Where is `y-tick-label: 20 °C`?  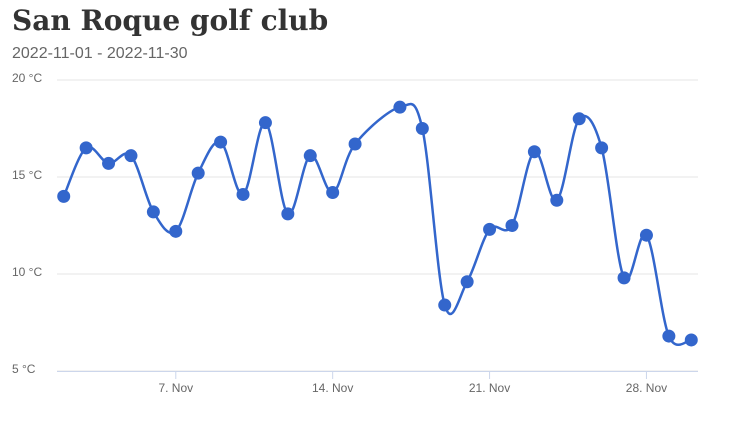
y-tick-label: 20 °C is located at coordinates (27, 78).